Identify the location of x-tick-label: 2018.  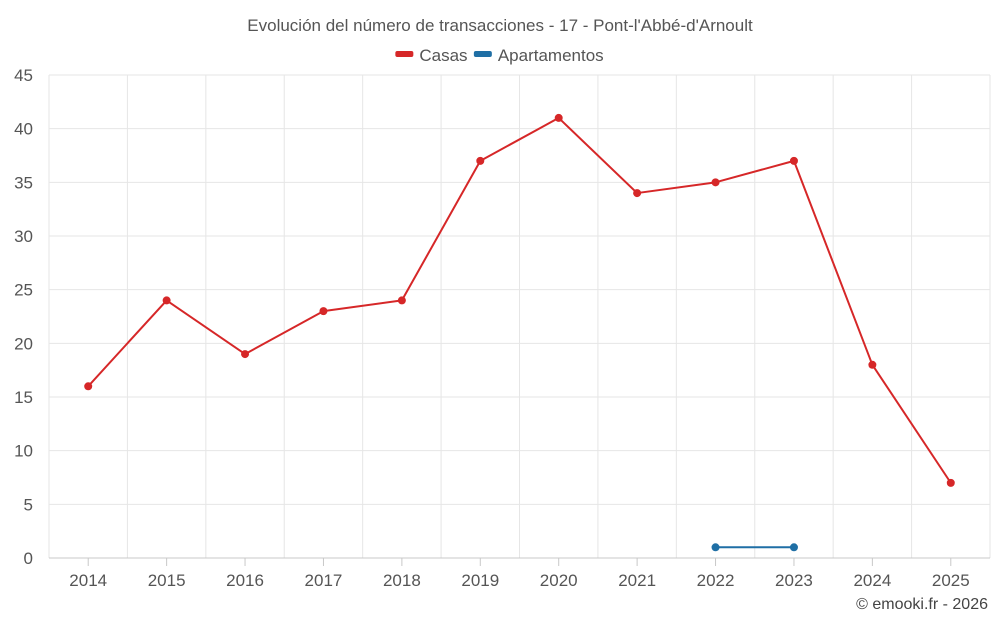
(402, 580).